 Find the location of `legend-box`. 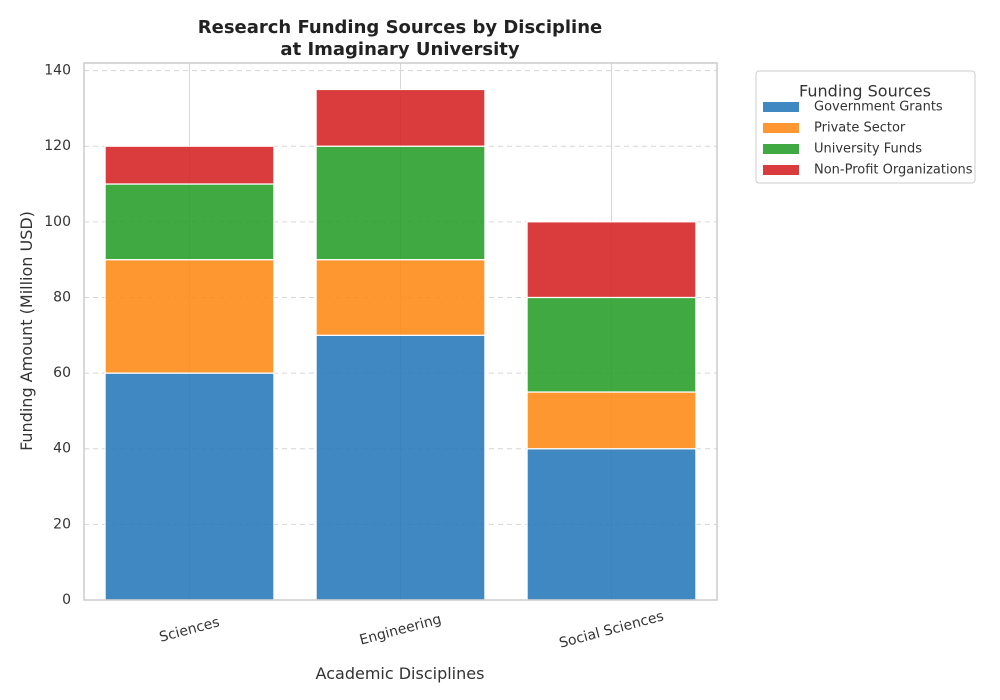

legend-box is located at coordinates (865, 127).